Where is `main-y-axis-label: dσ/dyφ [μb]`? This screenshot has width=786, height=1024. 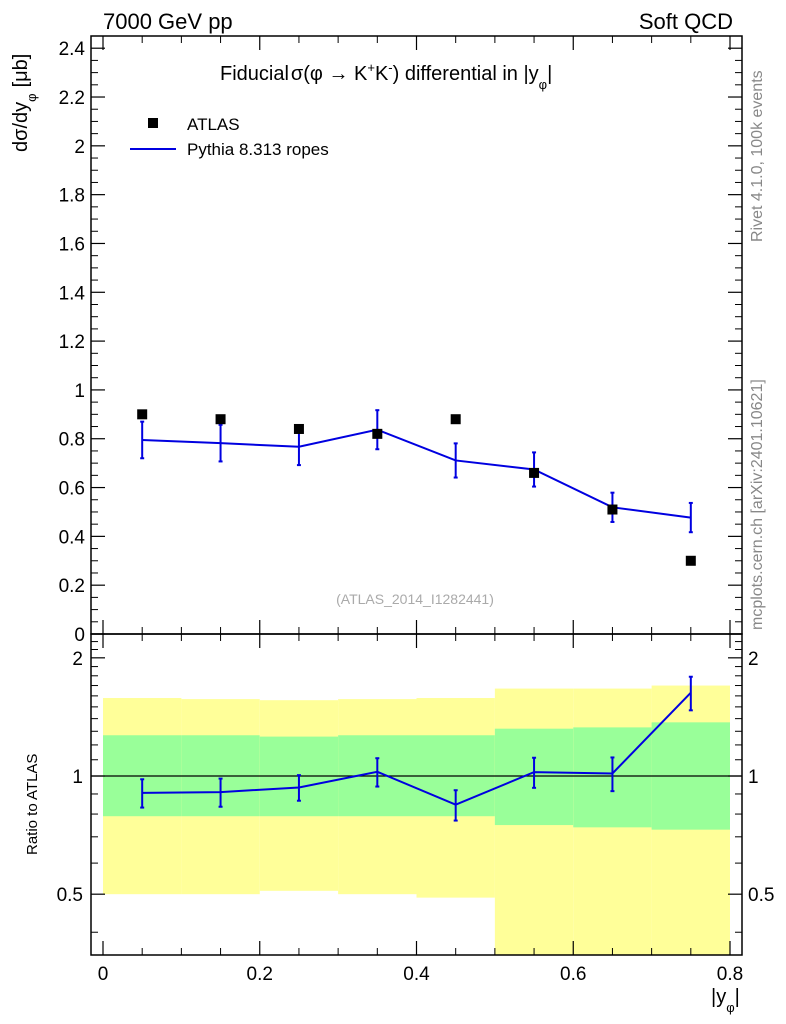
main-y-axis-label: dσ/dyφ [μb] is located at coordinates (24, 103).